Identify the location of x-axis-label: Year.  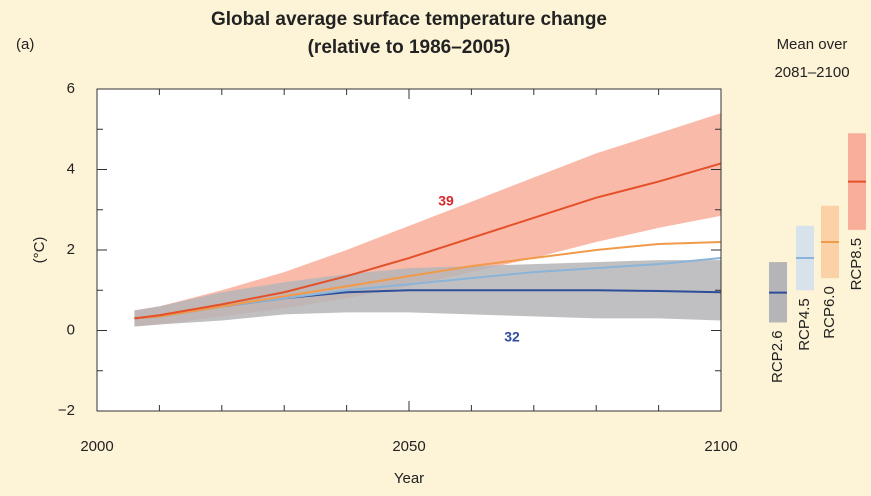
(409, 478).